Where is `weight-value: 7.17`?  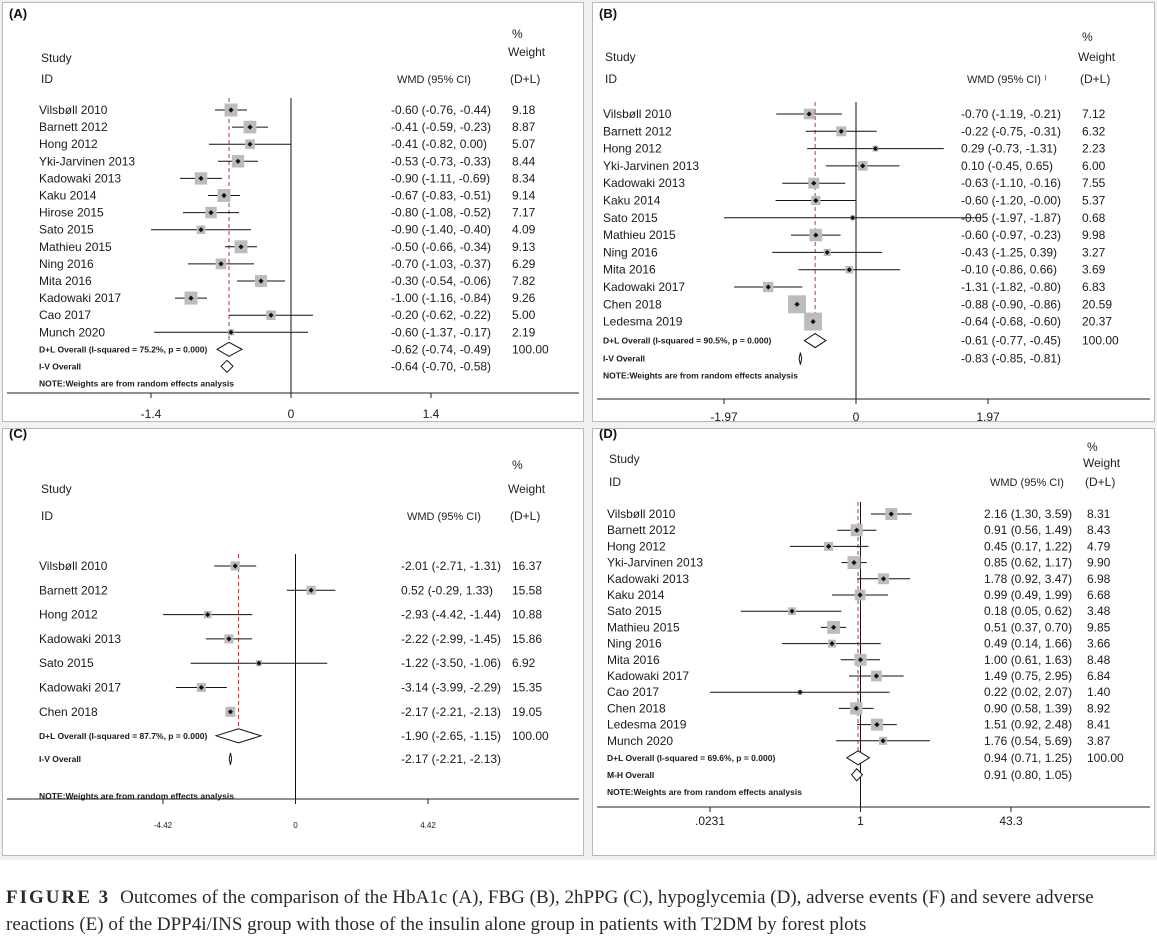 weight-value: 7.17 is located at coordinates (524, 213).